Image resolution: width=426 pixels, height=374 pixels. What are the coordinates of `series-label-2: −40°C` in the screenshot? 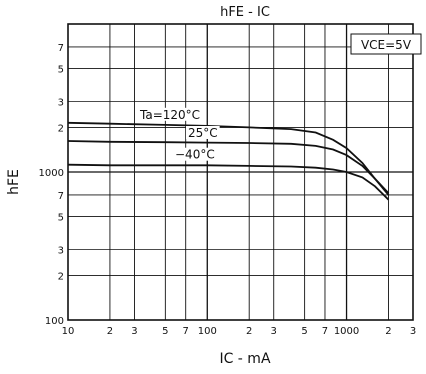 It's located at (195, 155).